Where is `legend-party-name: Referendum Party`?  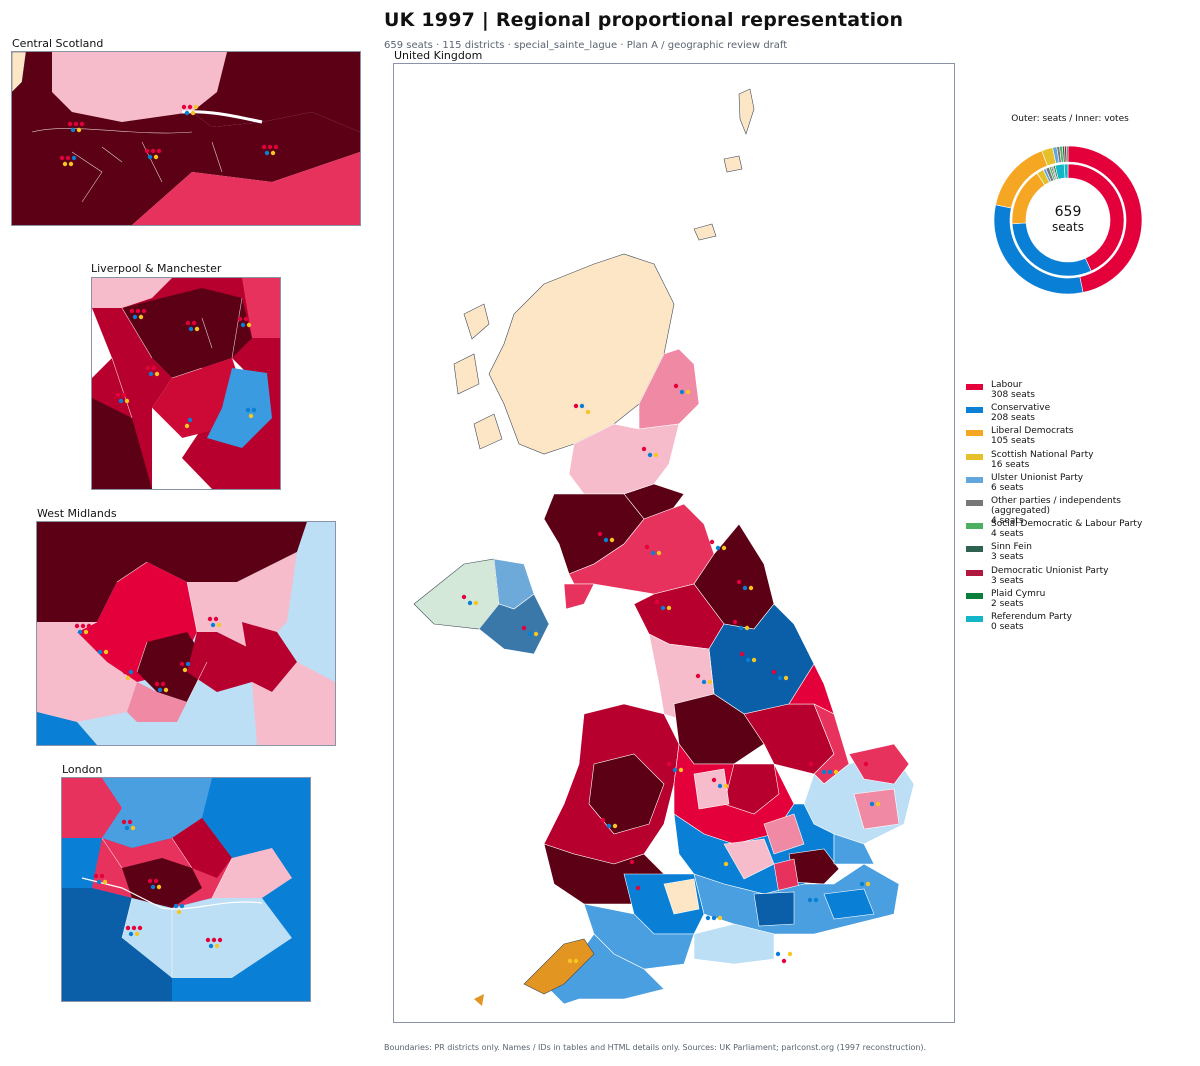
legend-party-name: Referendum Party is located at coordinates (1031, 616).